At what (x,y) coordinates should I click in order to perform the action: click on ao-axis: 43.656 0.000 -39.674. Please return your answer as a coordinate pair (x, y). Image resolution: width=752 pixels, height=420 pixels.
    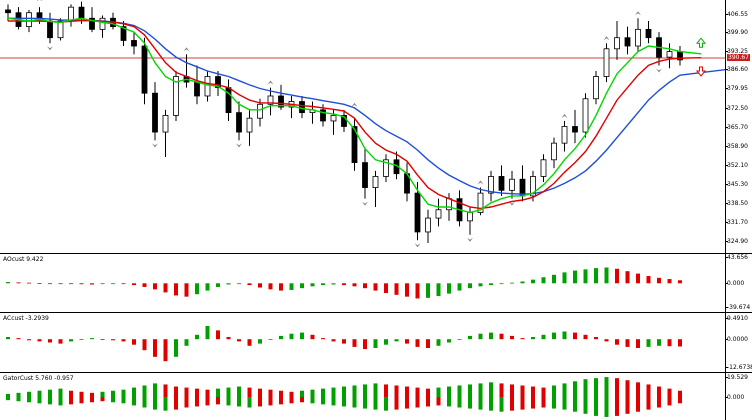
    Looking at the image, I should click on (738, 283).